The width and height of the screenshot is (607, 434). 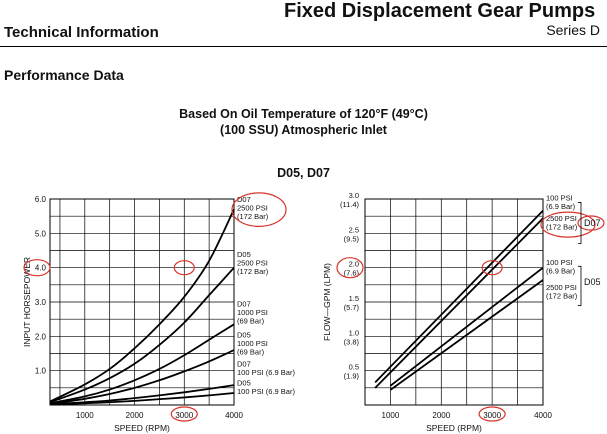 What do you see at coordinates (492, 268) in the screenshot?
I see `chart2-intersection-highlight-circle` at bounding box center [492, 268].